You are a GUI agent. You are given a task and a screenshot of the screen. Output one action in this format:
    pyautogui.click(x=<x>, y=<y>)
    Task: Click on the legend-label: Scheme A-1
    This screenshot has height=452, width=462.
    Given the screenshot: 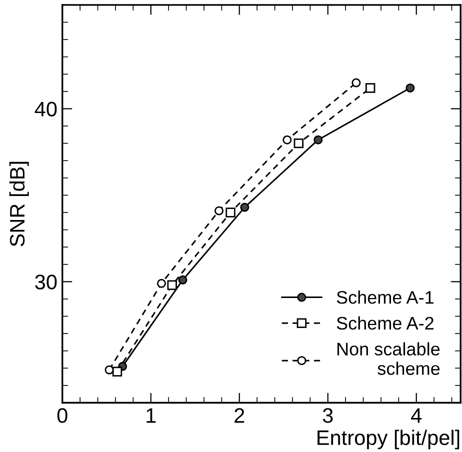 What is the action you would take?
    pyautogui.click(x=385, y=297)
    